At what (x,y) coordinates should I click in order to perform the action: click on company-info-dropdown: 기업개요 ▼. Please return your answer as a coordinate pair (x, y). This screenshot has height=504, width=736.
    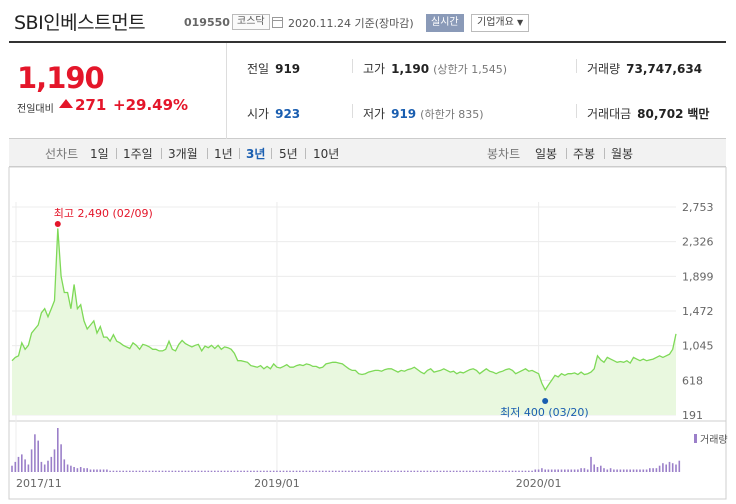
    Looking at the image, I should click on (500, 23).